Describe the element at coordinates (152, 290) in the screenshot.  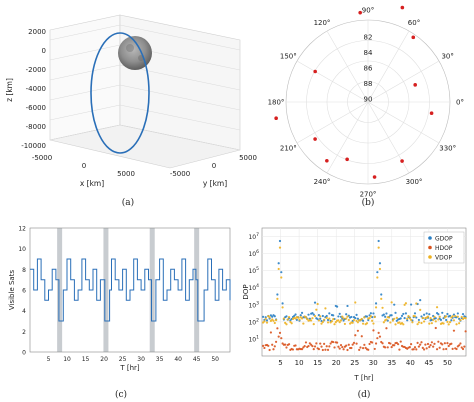
I see `occultation-band` at that location.